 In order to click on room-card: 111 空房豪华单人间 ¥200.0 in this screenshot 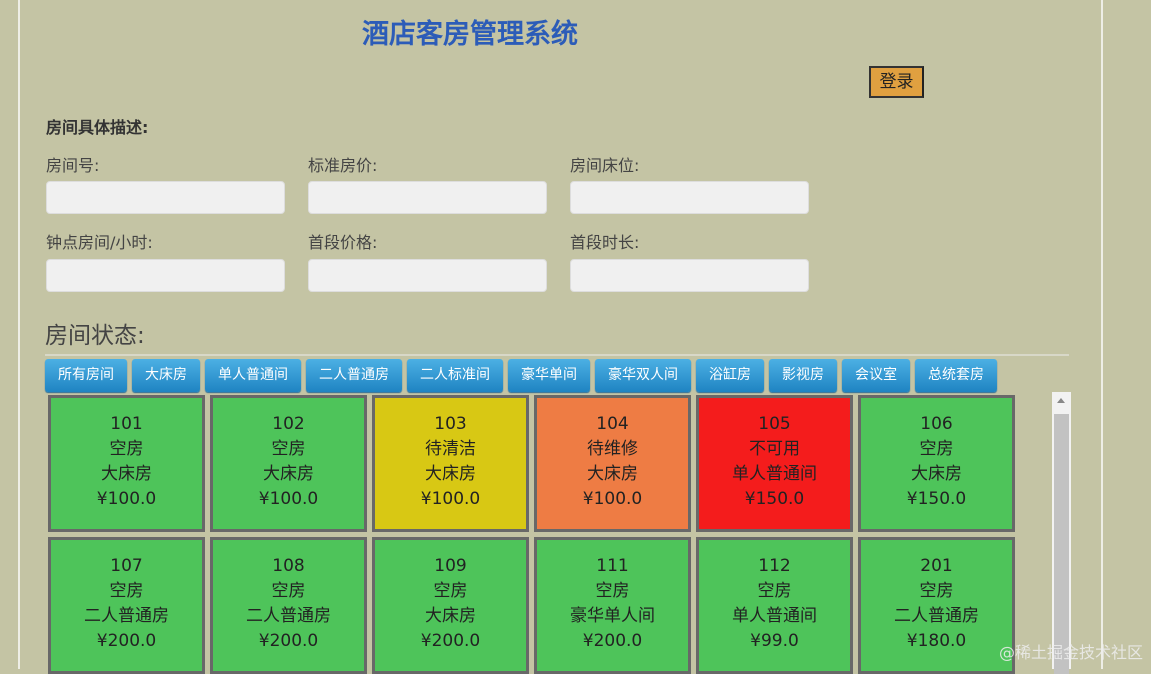, I will do `click(612, 605)`.